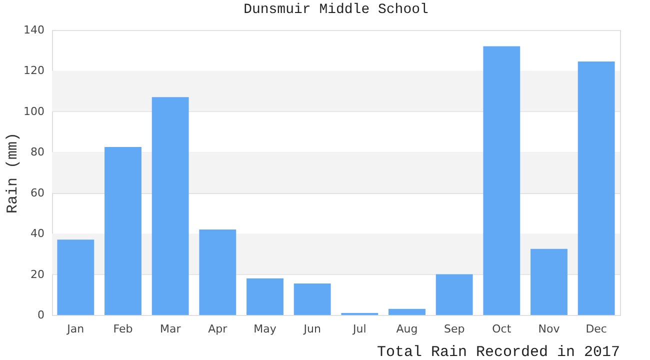  Describe the element at coordinates (596, 329) in the screenshot. I see `x-tick-label: Dec` at that location.